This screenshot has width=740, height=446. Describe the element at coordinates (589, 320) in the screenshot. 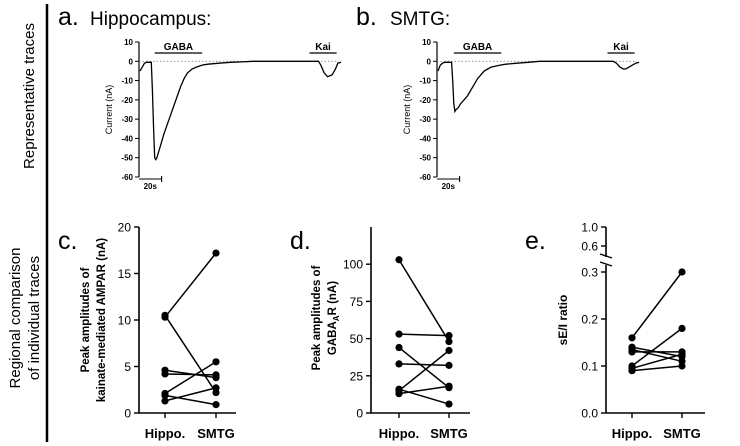

I see `y-tick-label: 0.2` at that location.